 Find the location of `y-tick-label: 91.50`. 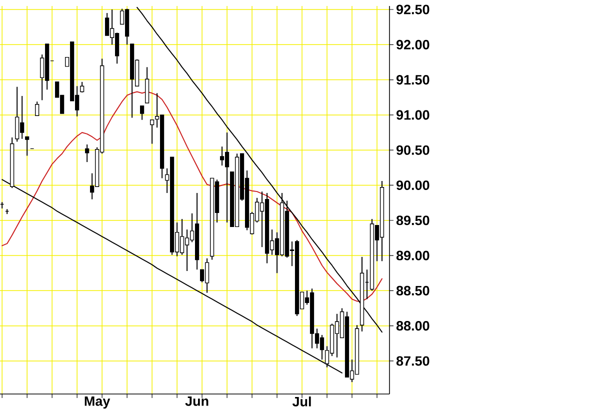

y-tick-label: 91.50 is located at coordinates (413, 80).